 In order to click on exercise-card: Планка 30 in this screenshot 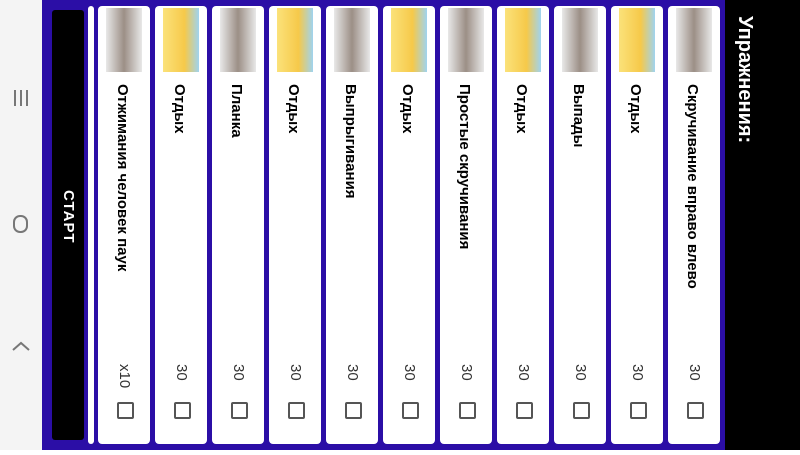, I will do `click(238, 225)`.